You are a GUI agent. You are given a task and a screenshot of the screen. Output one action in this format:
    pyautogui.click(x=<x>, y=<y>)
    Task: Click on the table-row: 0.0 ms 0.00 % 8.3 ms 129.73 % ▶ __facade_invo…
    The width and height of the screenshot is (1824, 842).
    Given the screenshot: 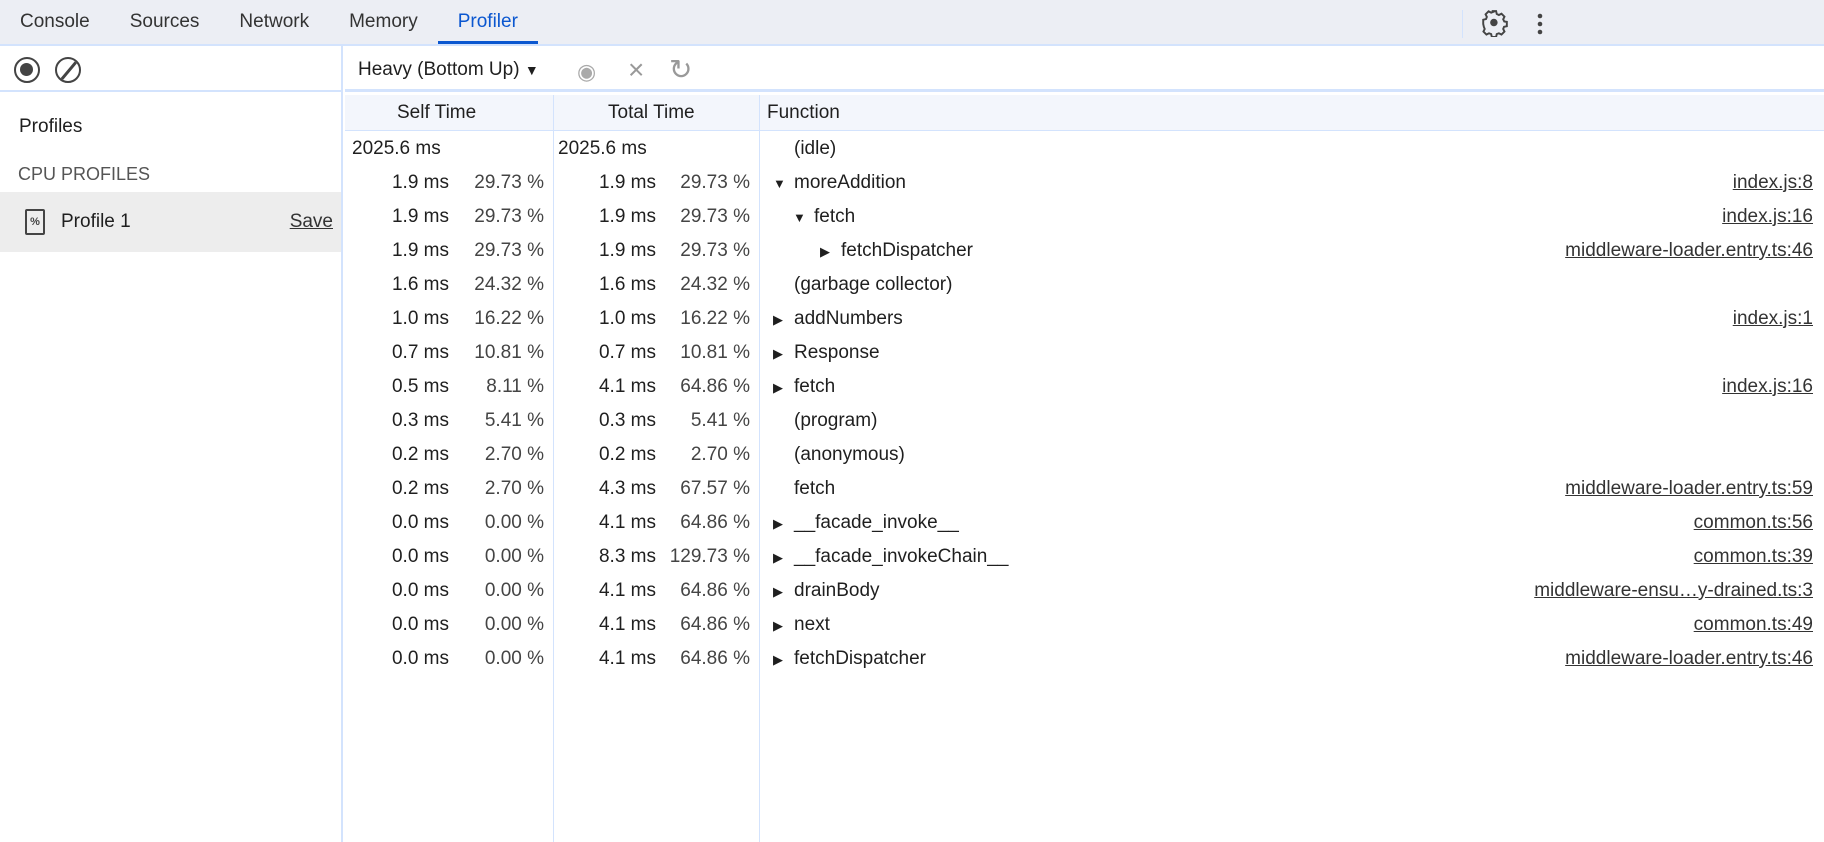 What is the action you would take?
    pyautogui.click(x=1084, y=557)
    